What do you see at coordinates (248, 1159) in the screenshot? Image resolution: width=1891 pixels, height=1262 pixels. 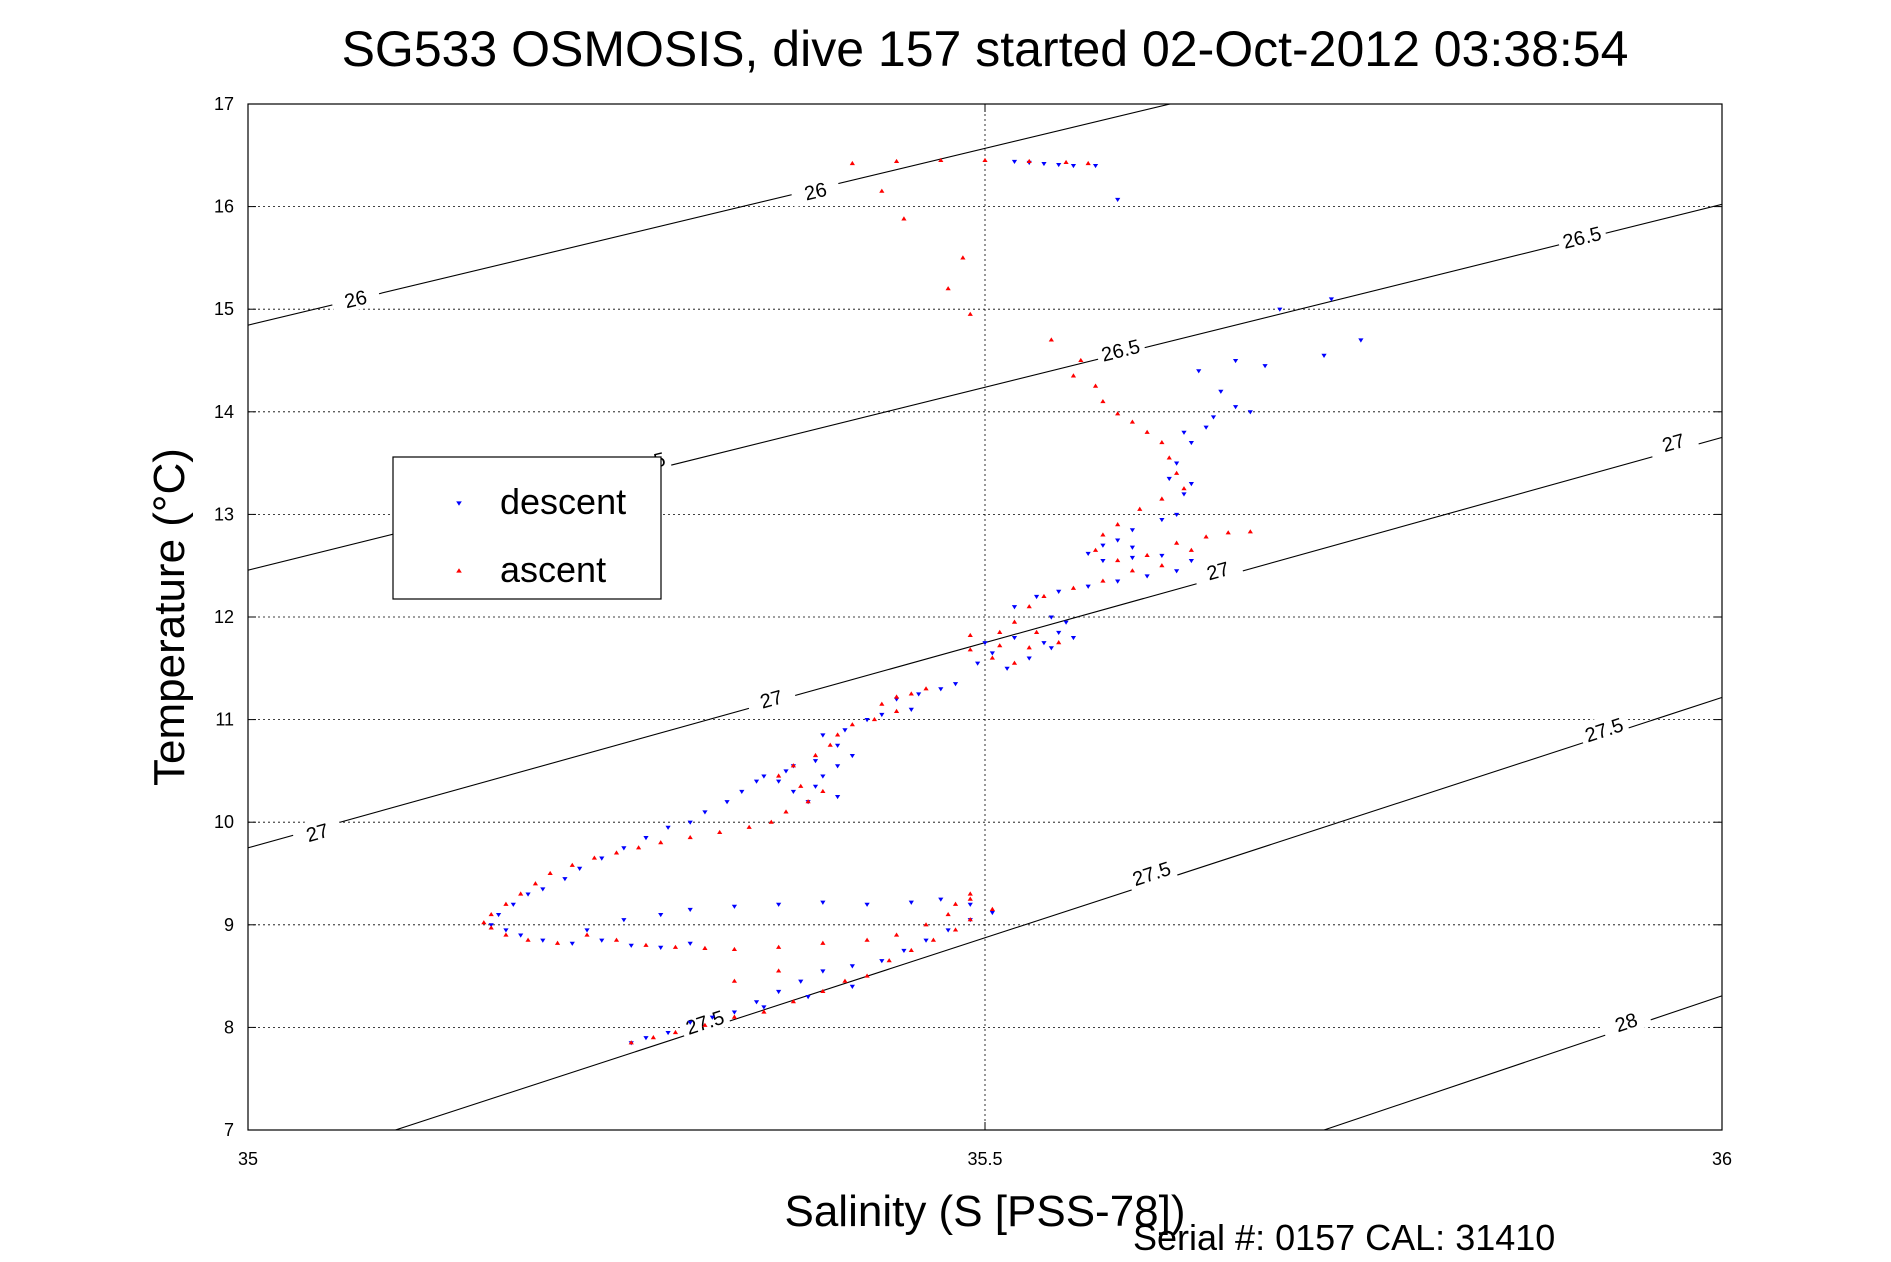 I see `x-tick-label: 35` at bounding box center [248, 1159].